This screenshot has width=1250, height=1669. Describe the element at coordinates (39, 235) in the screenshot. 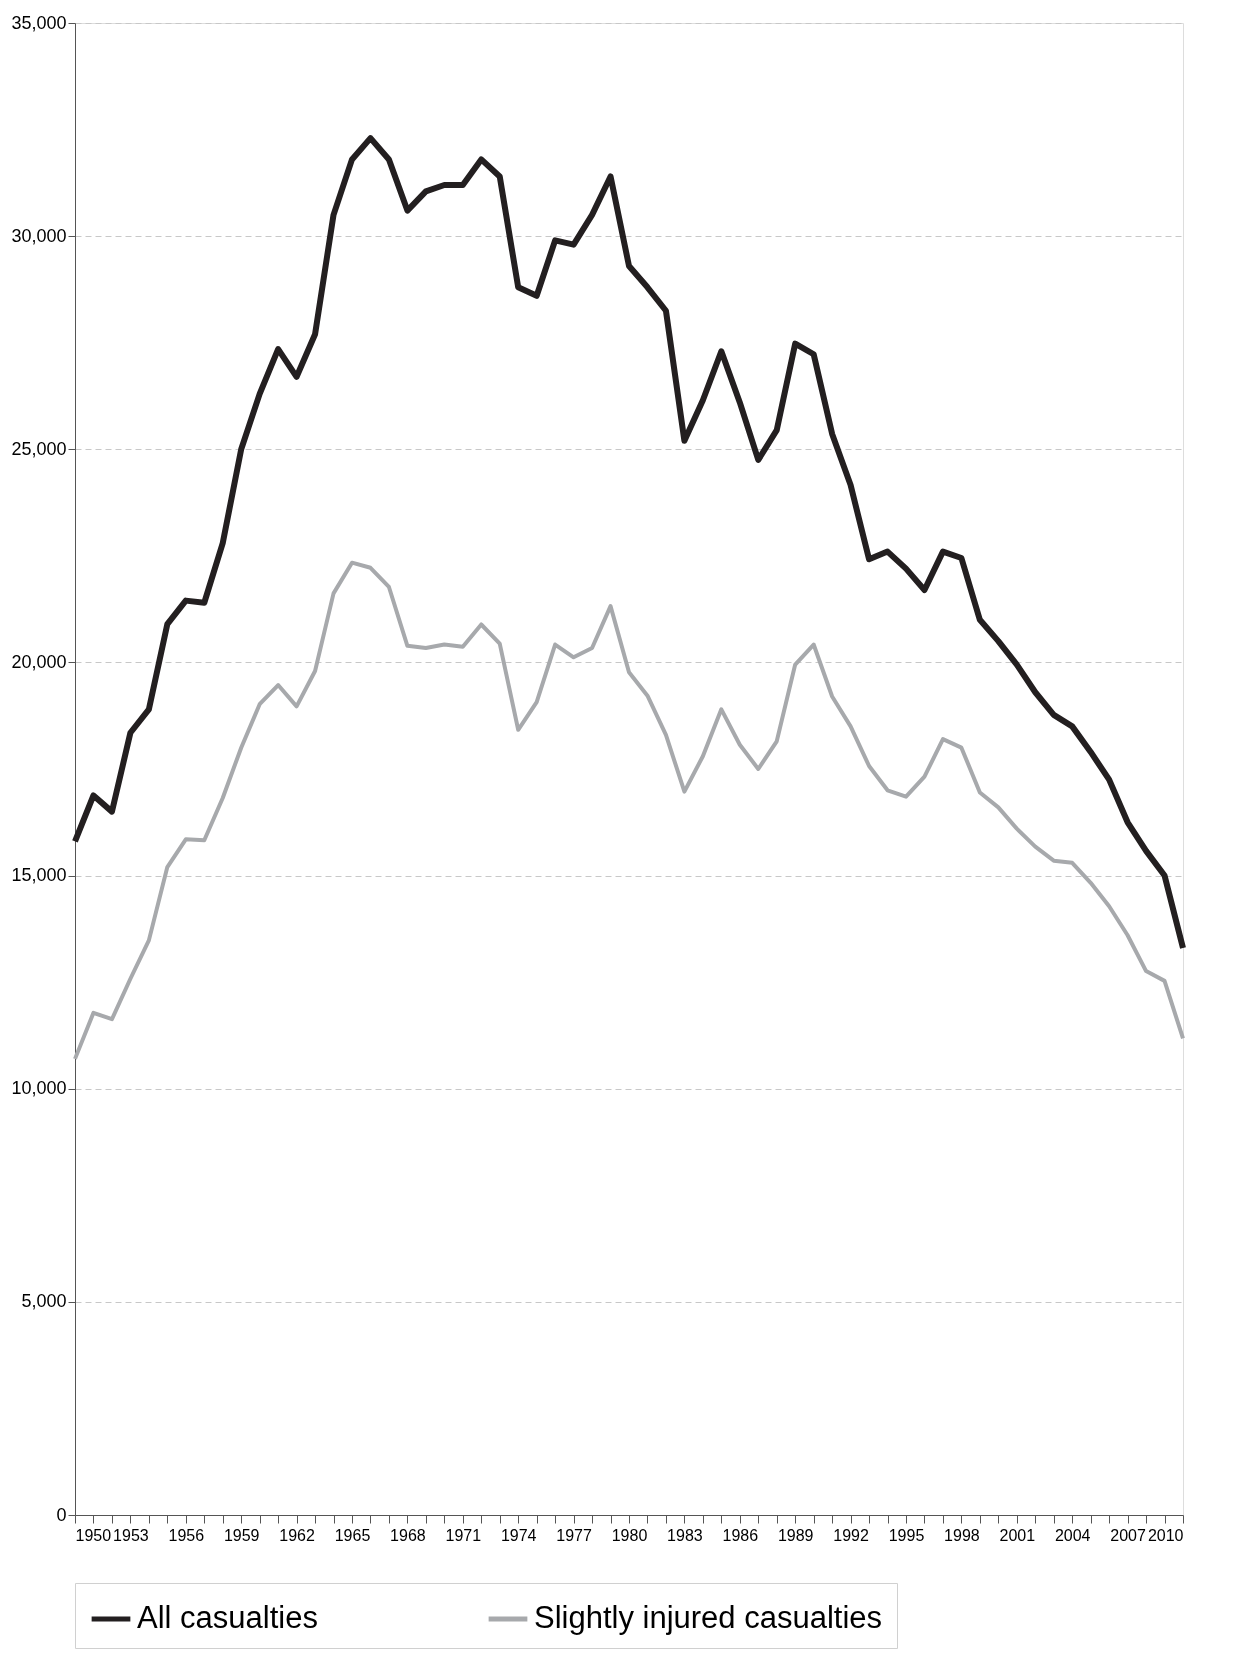

I see `y-tick-label: 30,000` at that location.